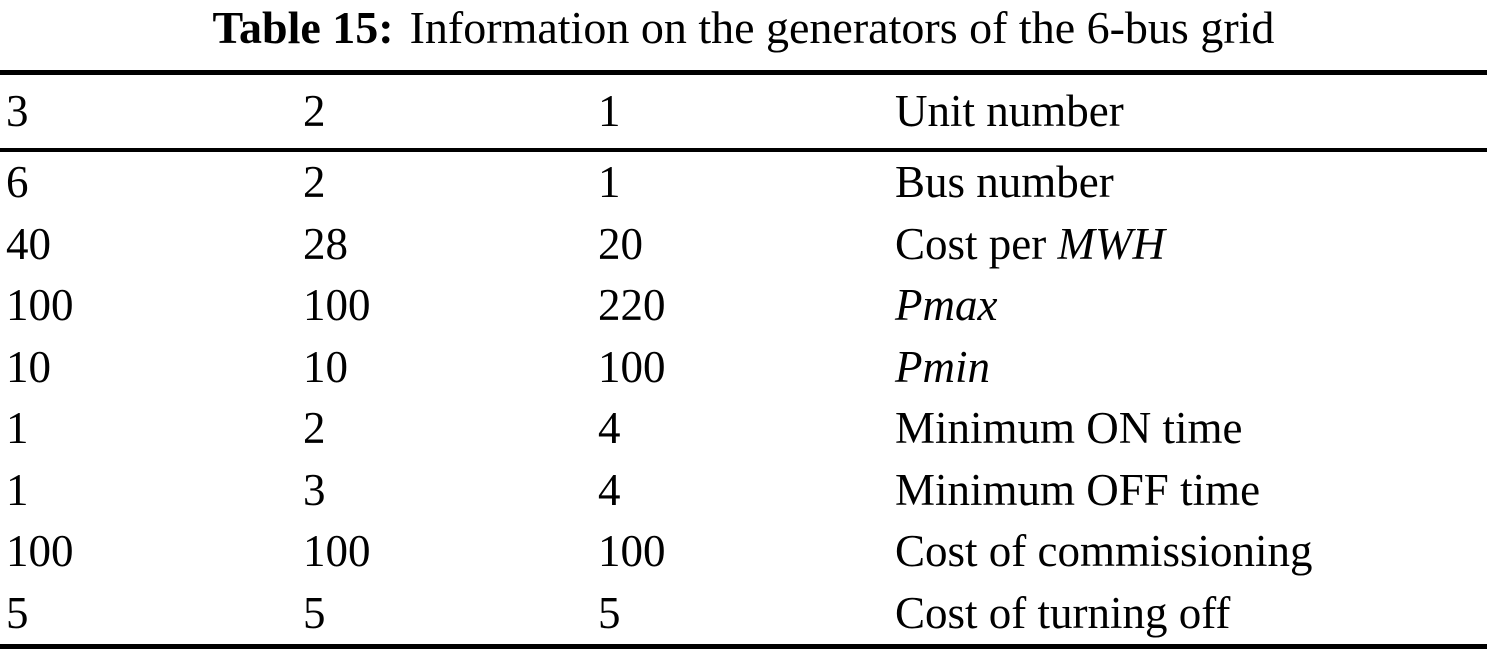  Describe the element at coordinates (609, 612) in the screenshot. I see `unit1-value: 5` at that location.